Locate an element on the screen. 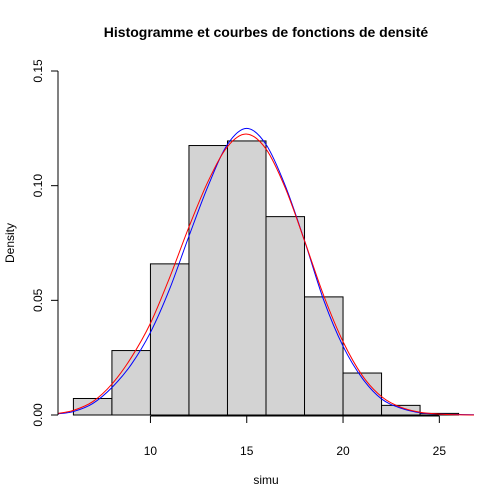  x-axis-label: simu is located at coordinates (265, 480).